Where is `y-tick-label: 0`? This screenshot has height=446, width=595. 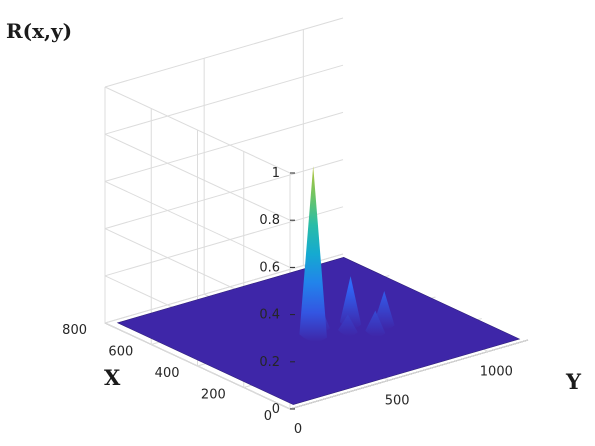
y-tick-label: 0 is located at coordinates (298, 429).